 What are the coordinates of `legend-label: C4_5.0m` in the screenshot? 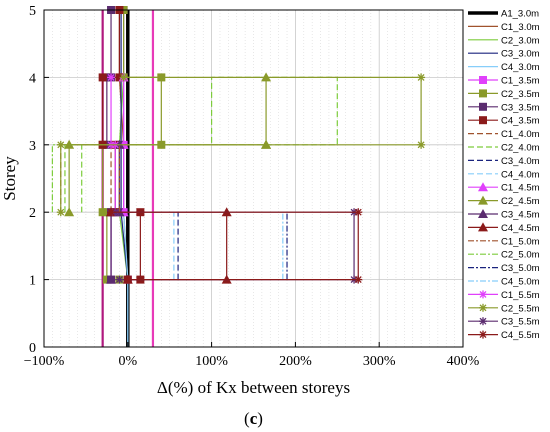 It's located at (520, 282).